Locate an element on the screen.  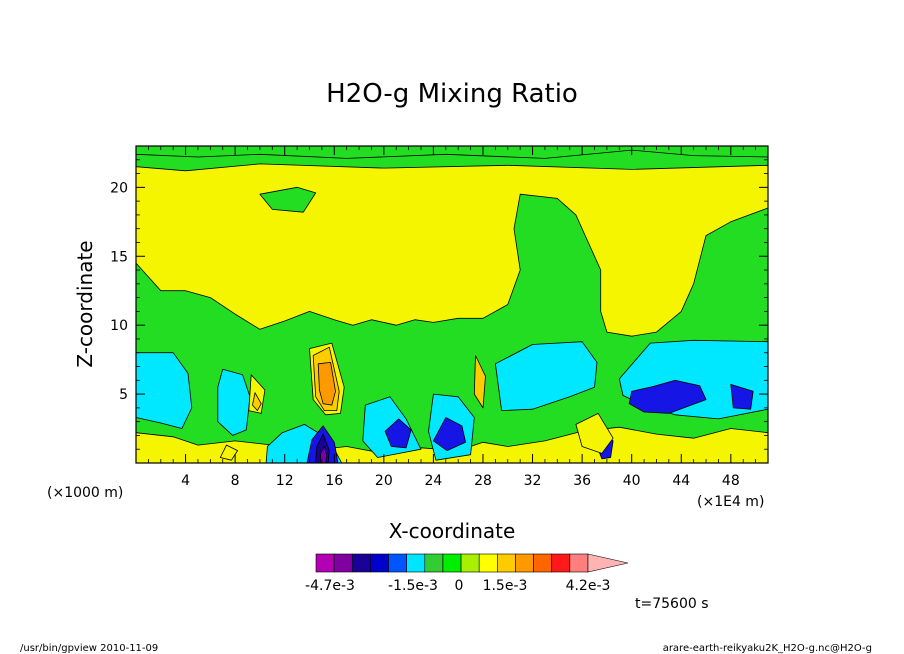
x-tick-label: 32 is located at coordinates (533, 481).